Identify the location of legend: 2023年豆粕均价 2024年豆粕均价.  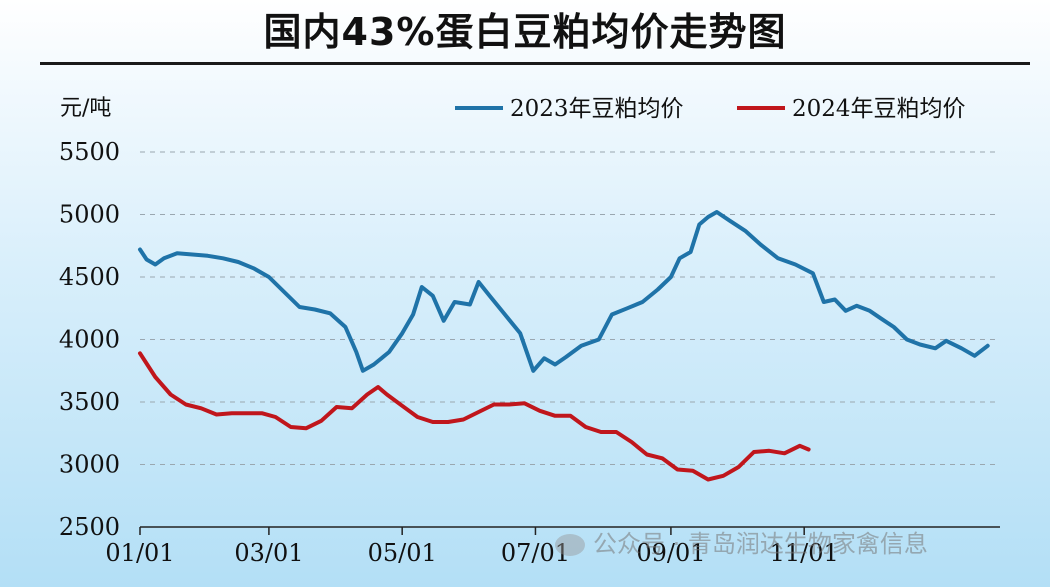
(710, 109).